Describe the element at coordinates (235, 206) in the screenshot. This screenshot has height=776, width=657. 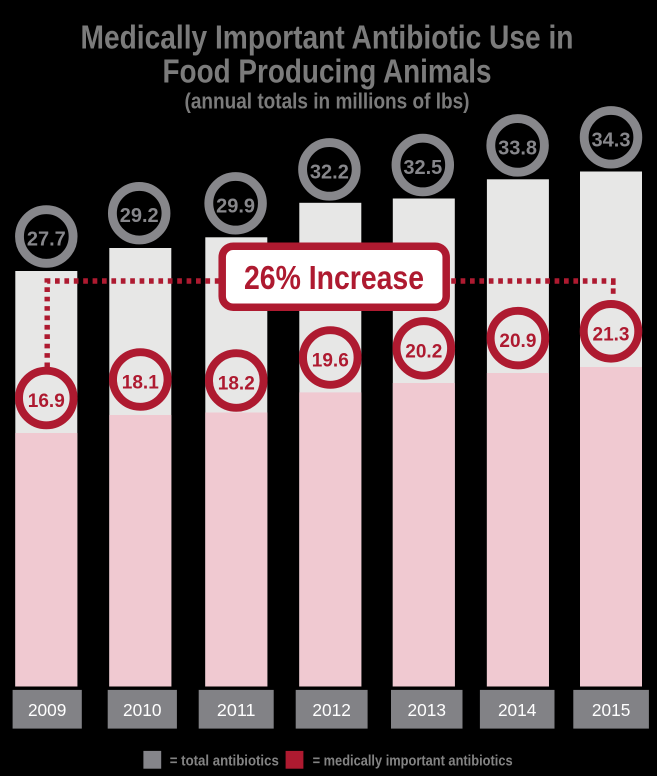
I see `svg-text: 29.9` at that location.